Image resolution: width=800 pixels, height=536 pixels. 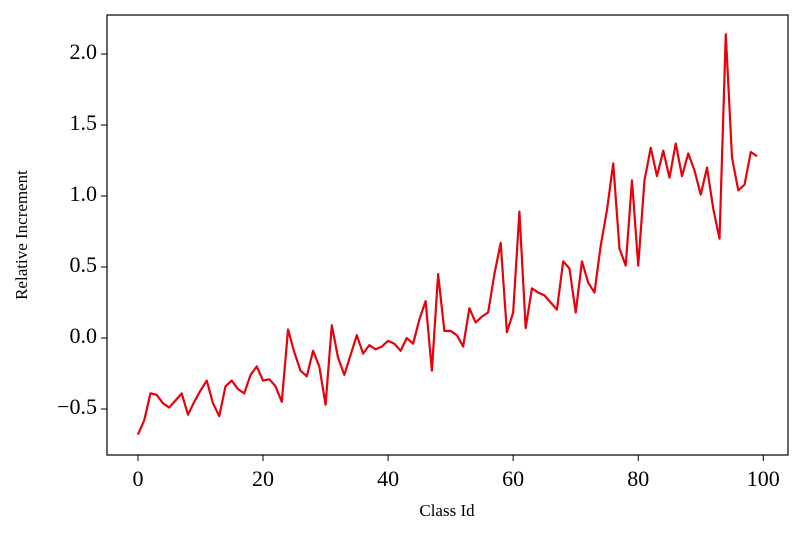 What do you see at coordinates (84, 122) in the screenshot?
I see `y-tick-label: 1.5` at bounding box center [84, 122].